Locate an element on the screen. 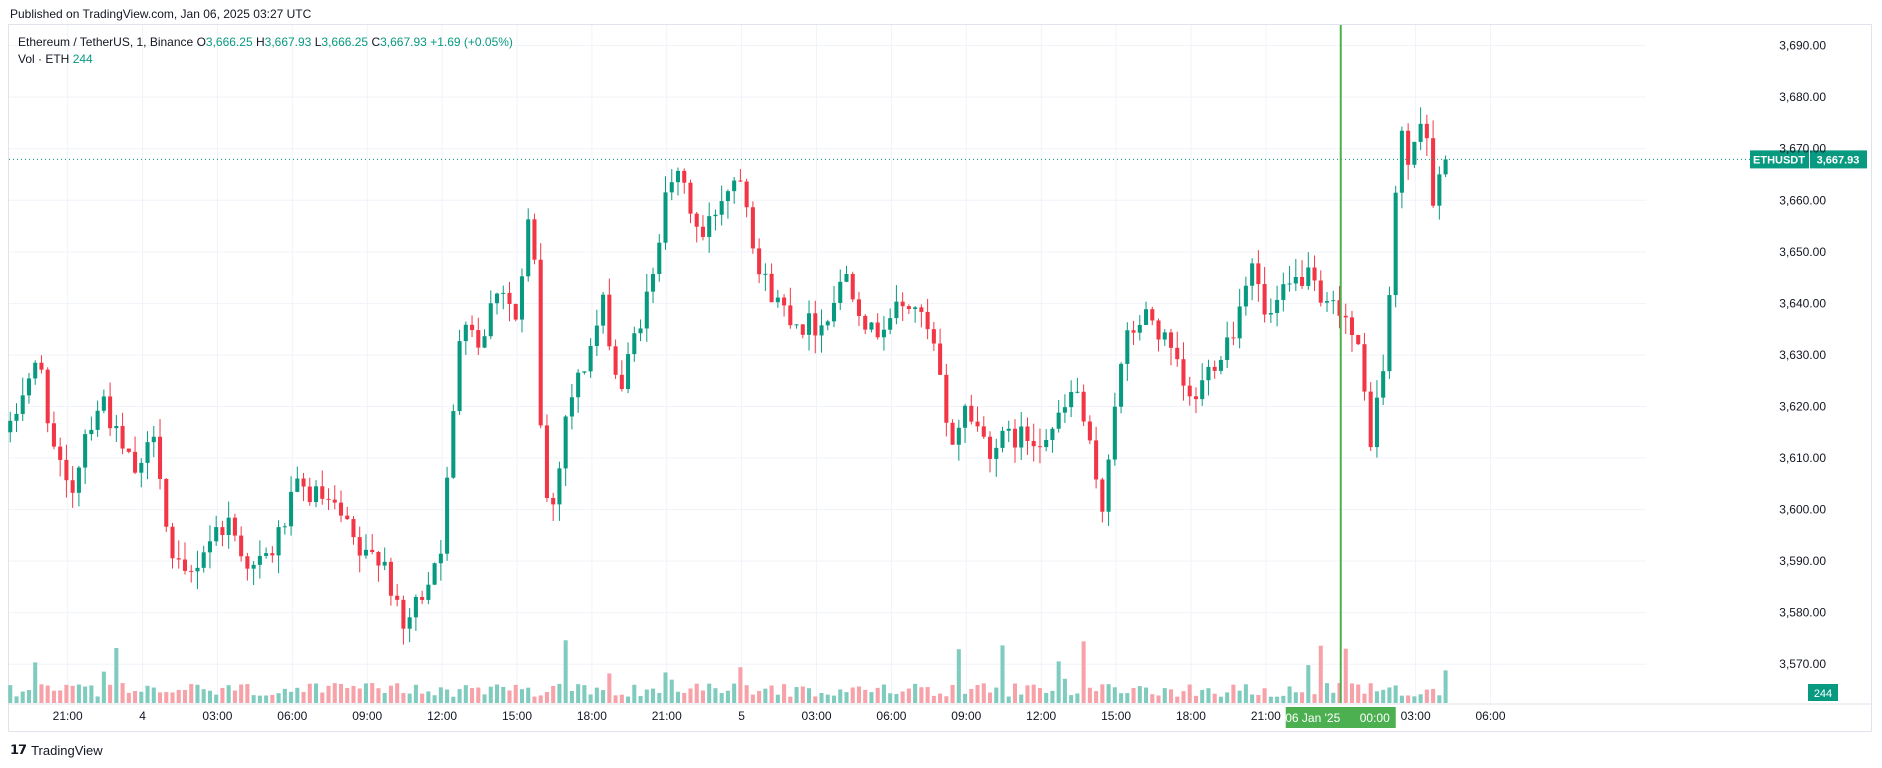  time-tick-label: 15:00 is located at coordinates (1116, 716).